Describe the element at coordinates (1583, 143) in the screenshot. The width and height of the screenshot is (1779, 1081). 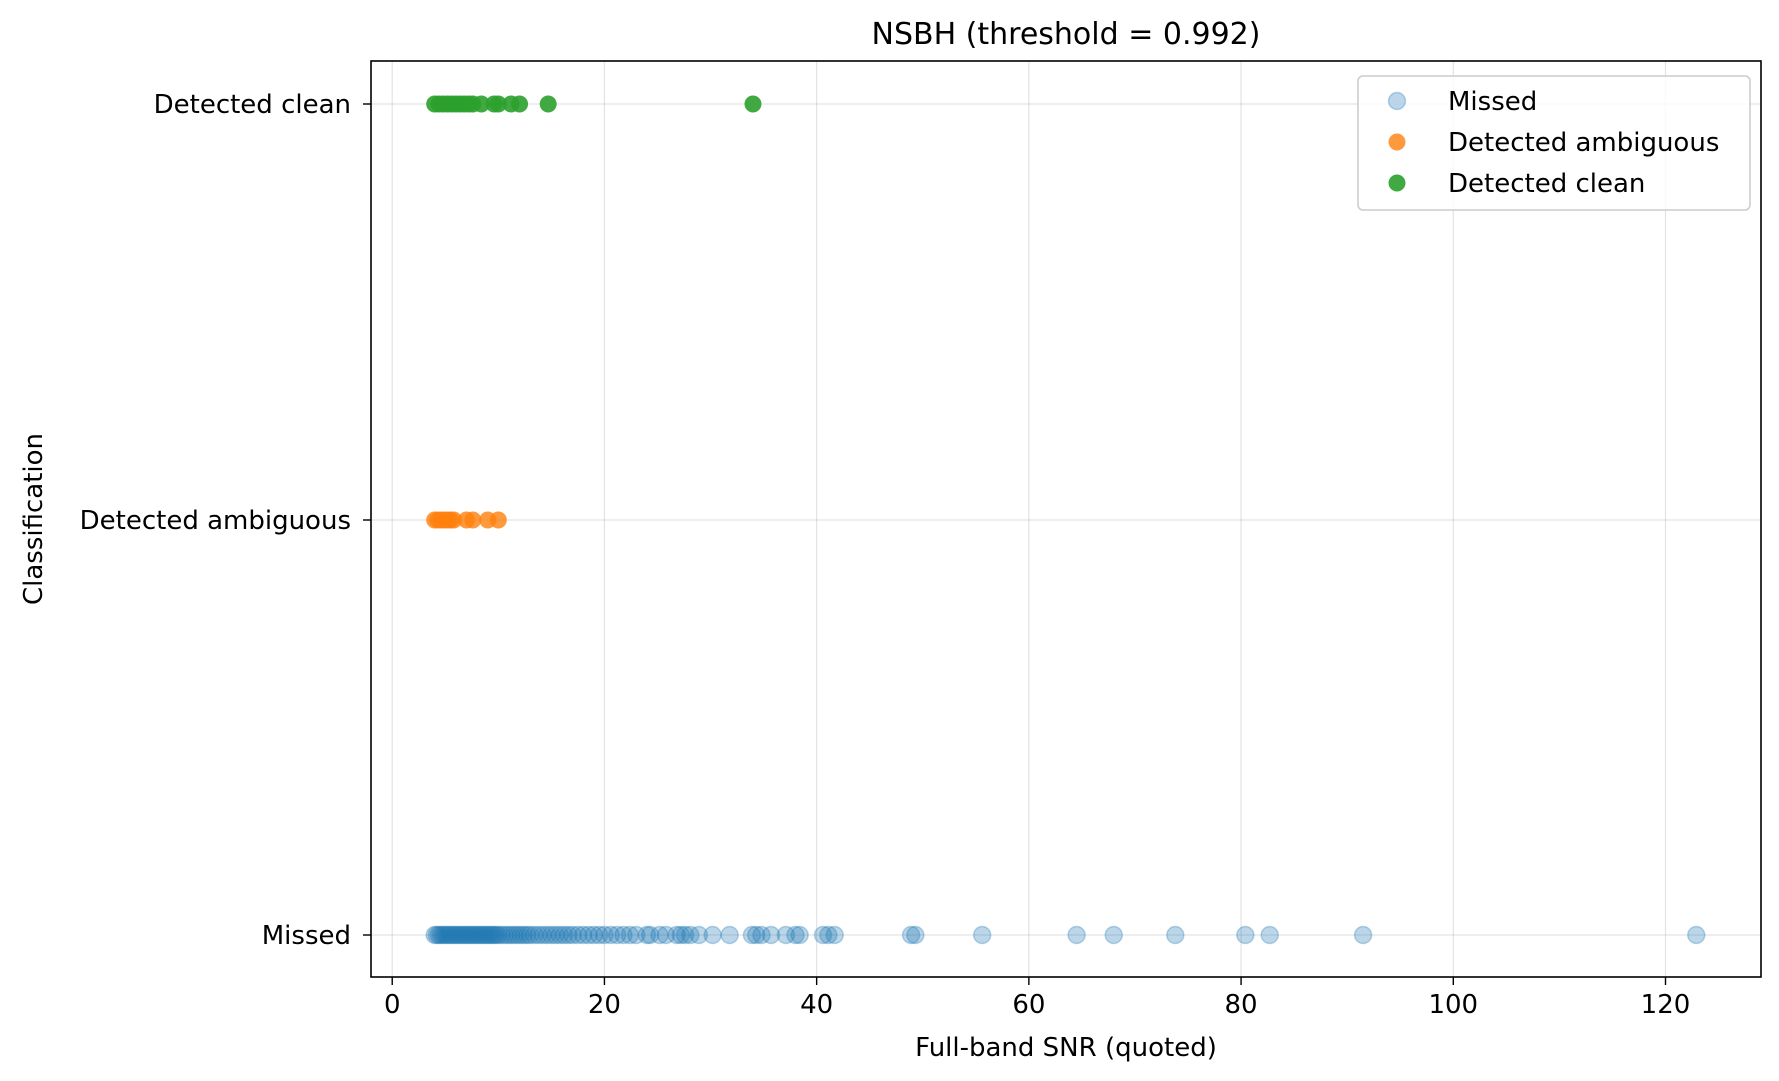
I see `legend-label-ambiguous: Detected ambiguous` at that location.